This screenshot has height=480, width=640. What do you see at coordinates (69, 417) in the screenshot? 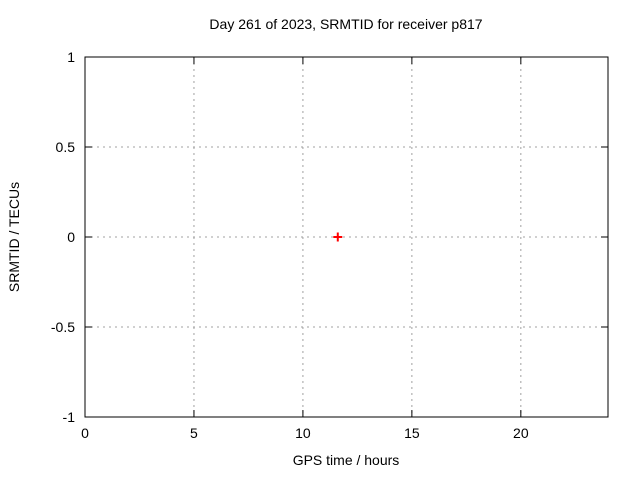
I see `y-tick-label: -1` at bounding box center [69, 417].